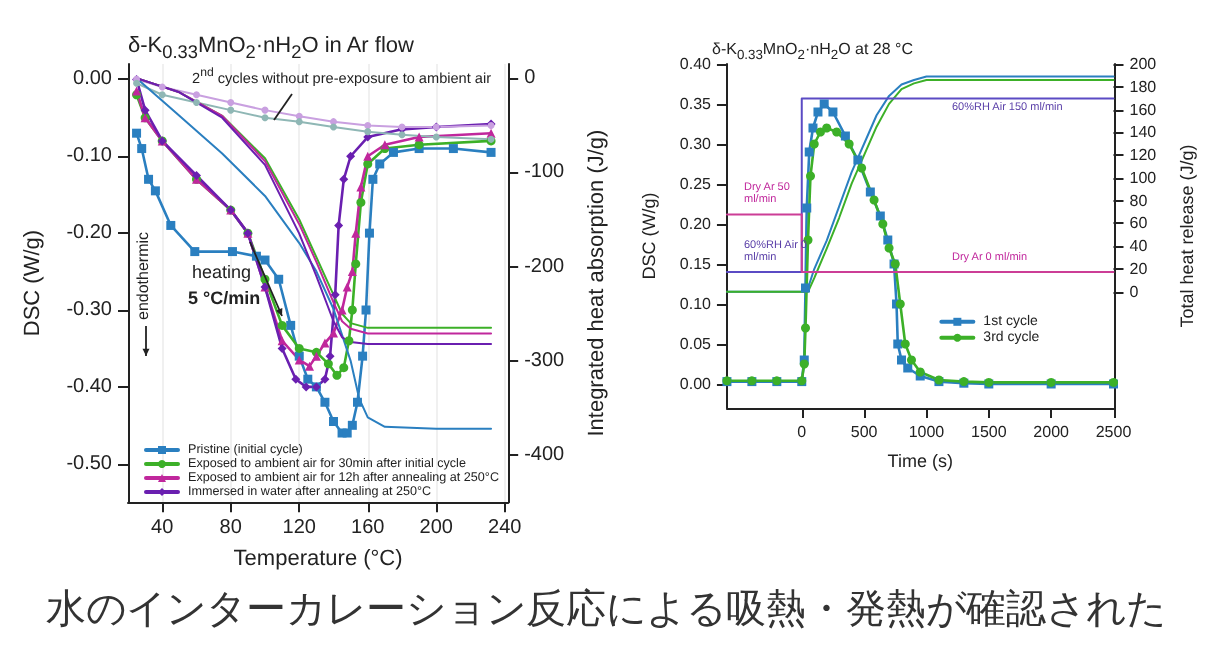 The width and height of the screenshot is (1212, 656). Describe the element at coordinates (89, 233) in the screenshot. I see `y-tick-label: -0.20` at that location.